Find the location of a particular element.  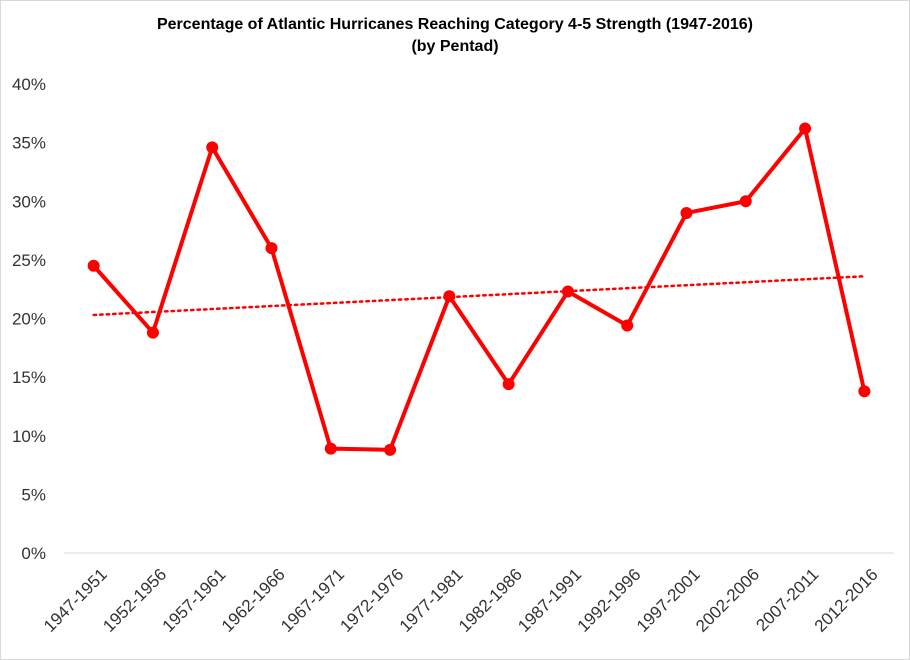

x-tick-label: 1962-1966 is located at coordinates (253, 600).